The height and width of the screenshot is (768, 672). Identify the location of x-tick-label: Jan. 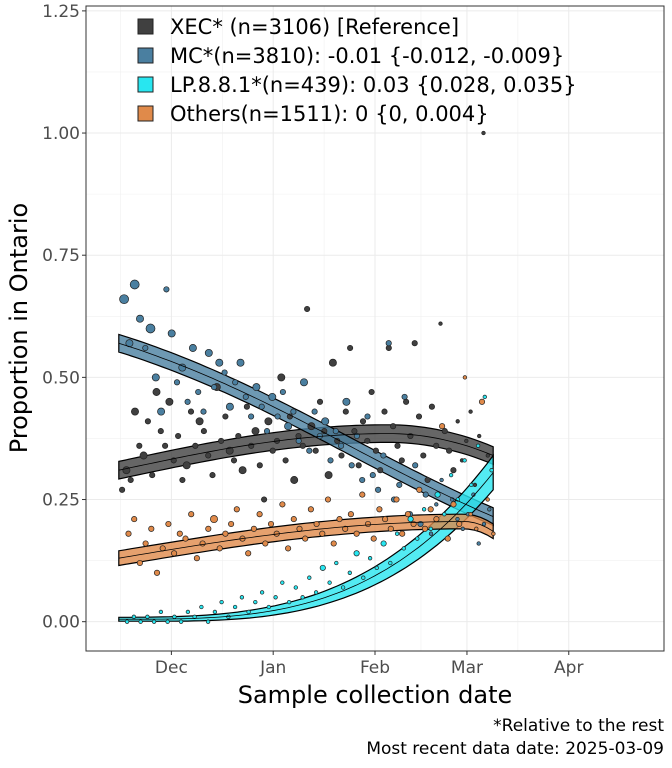
(272, 668).